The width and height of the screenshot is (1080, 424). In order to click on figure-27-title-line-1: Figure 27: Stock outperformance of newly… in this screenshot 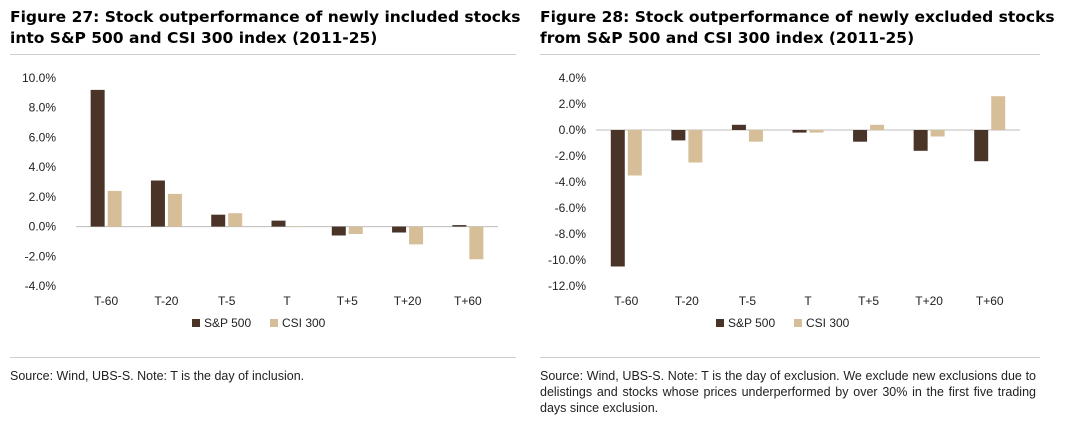, I will do `click(265, 17)`.